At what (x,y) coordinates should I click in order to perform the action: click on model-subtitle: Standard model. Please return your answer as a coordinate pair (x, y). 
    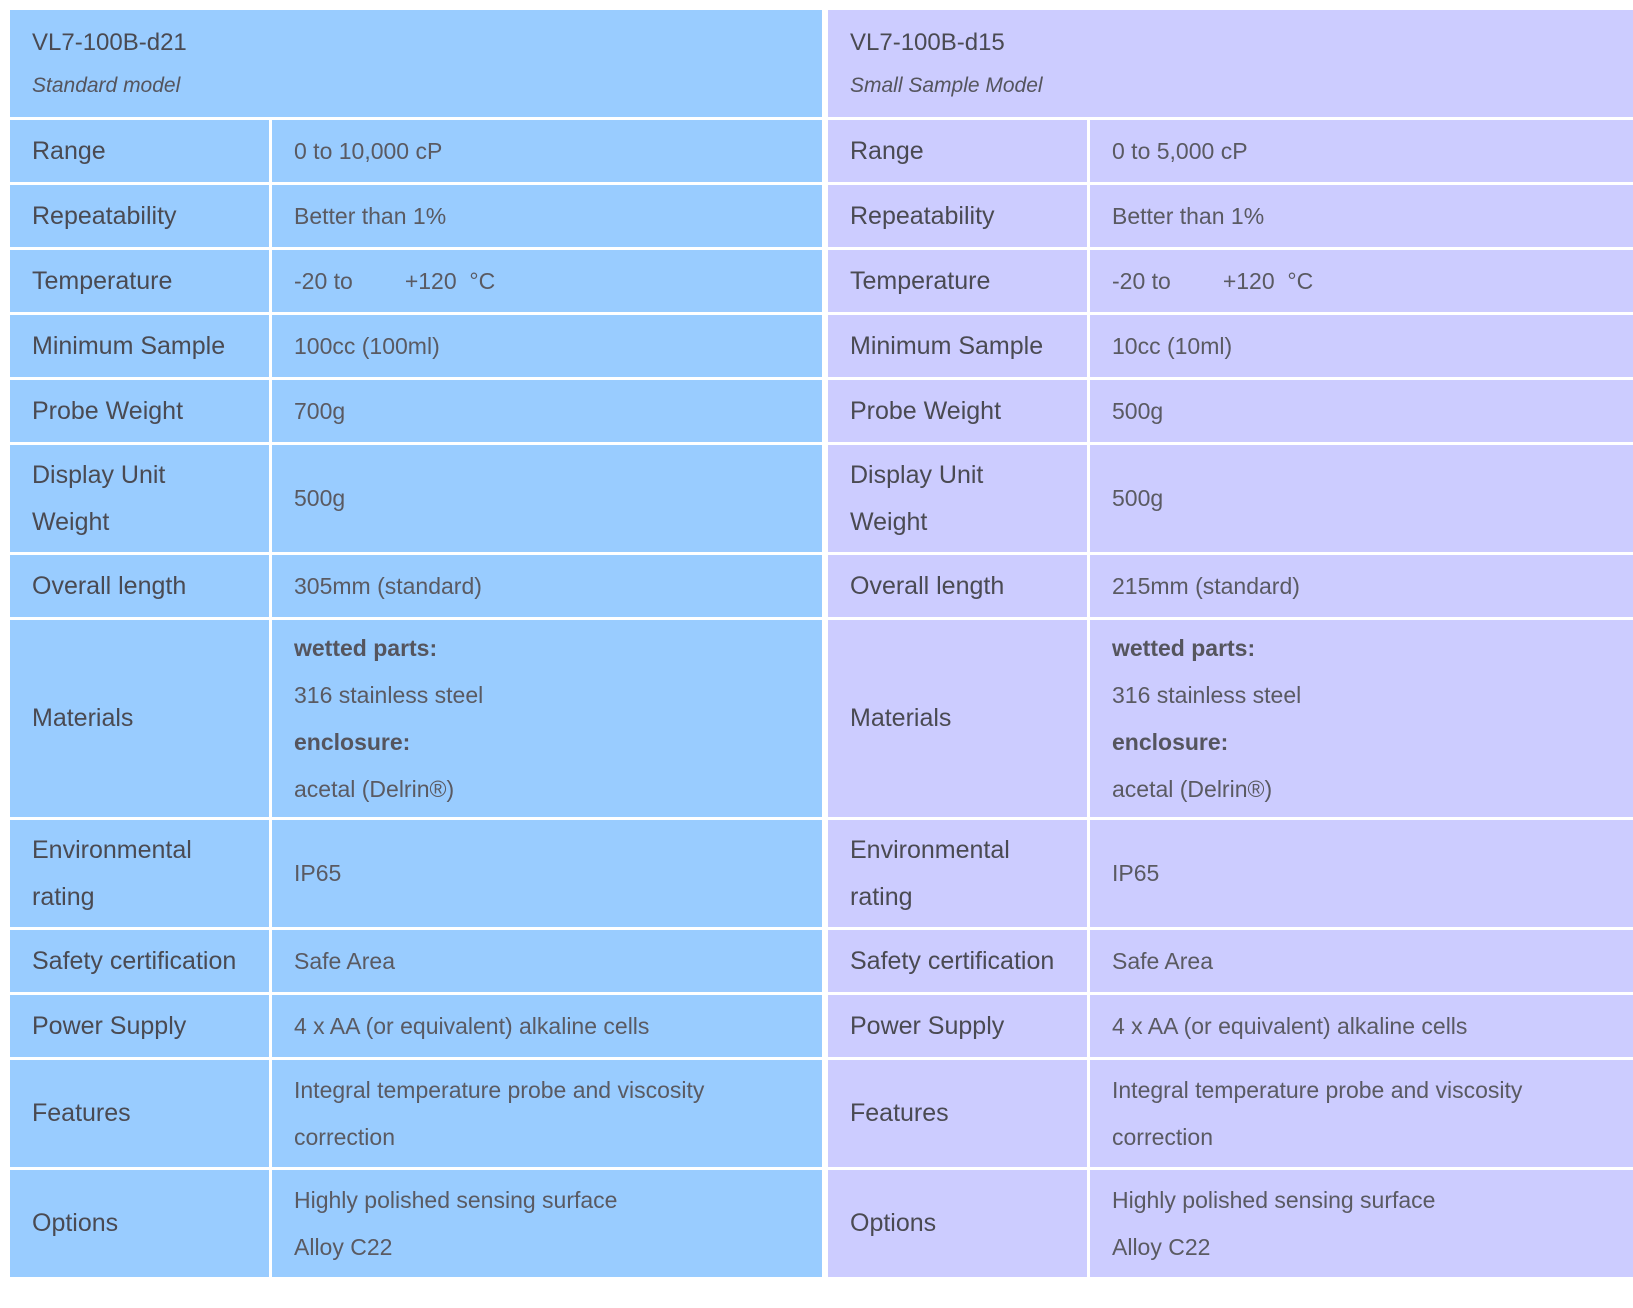
    Looking at the image, I should click on (106, 85).